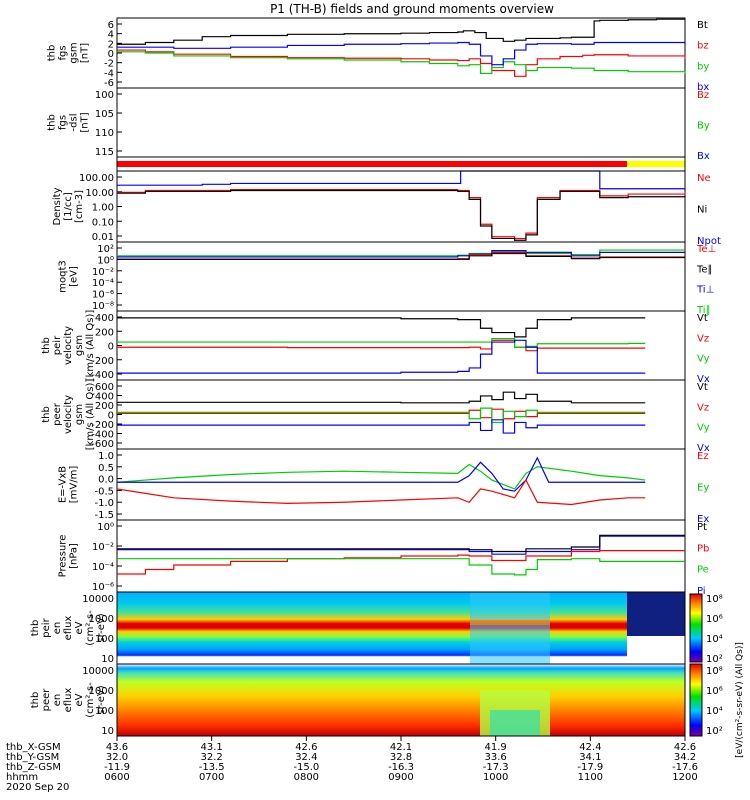 The width and height of the screenshot is (750, 800). I want to click on mode-bar-frame, so click(401, 164).